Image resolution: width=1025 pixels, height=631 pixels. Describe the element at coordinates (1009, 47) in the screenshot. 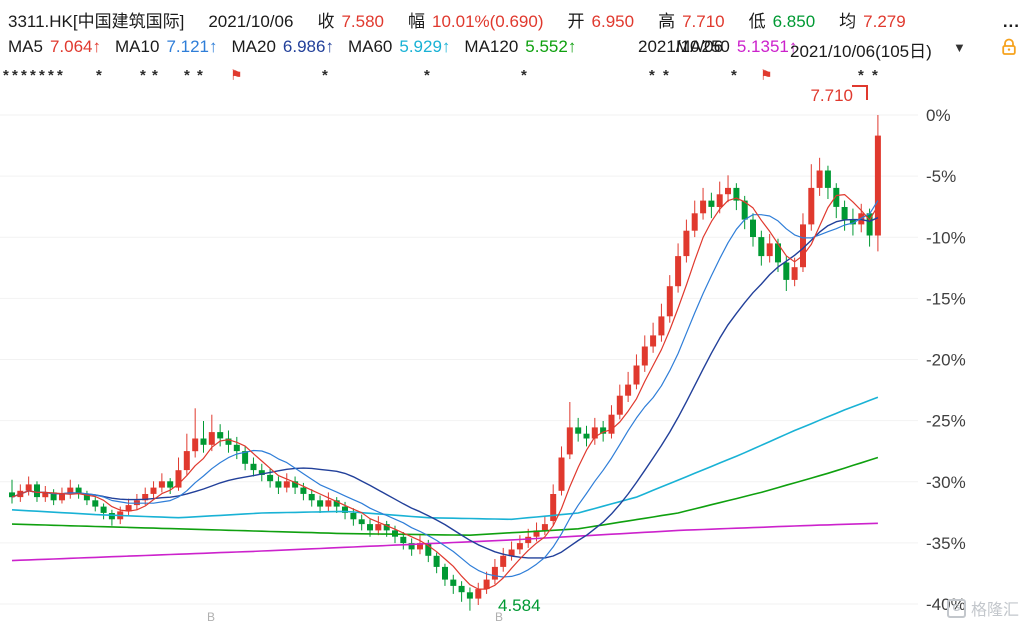

I see `lock-icon` at that location.